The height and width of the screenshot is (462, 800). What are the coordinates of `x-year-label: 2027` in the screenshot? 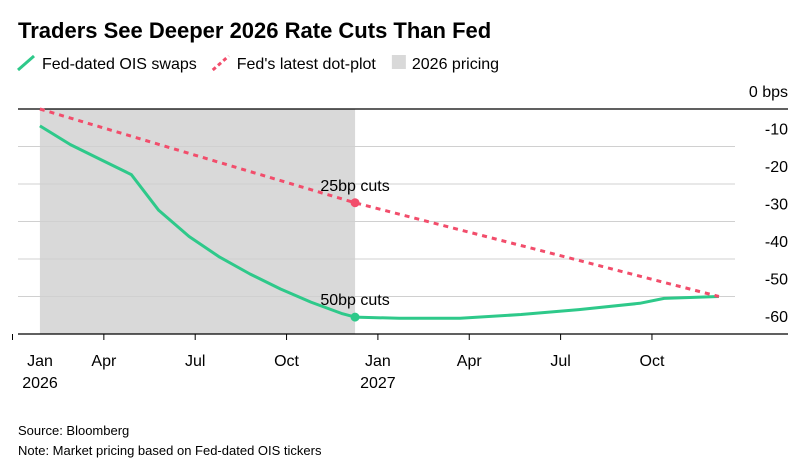 It's located at (378, 383).